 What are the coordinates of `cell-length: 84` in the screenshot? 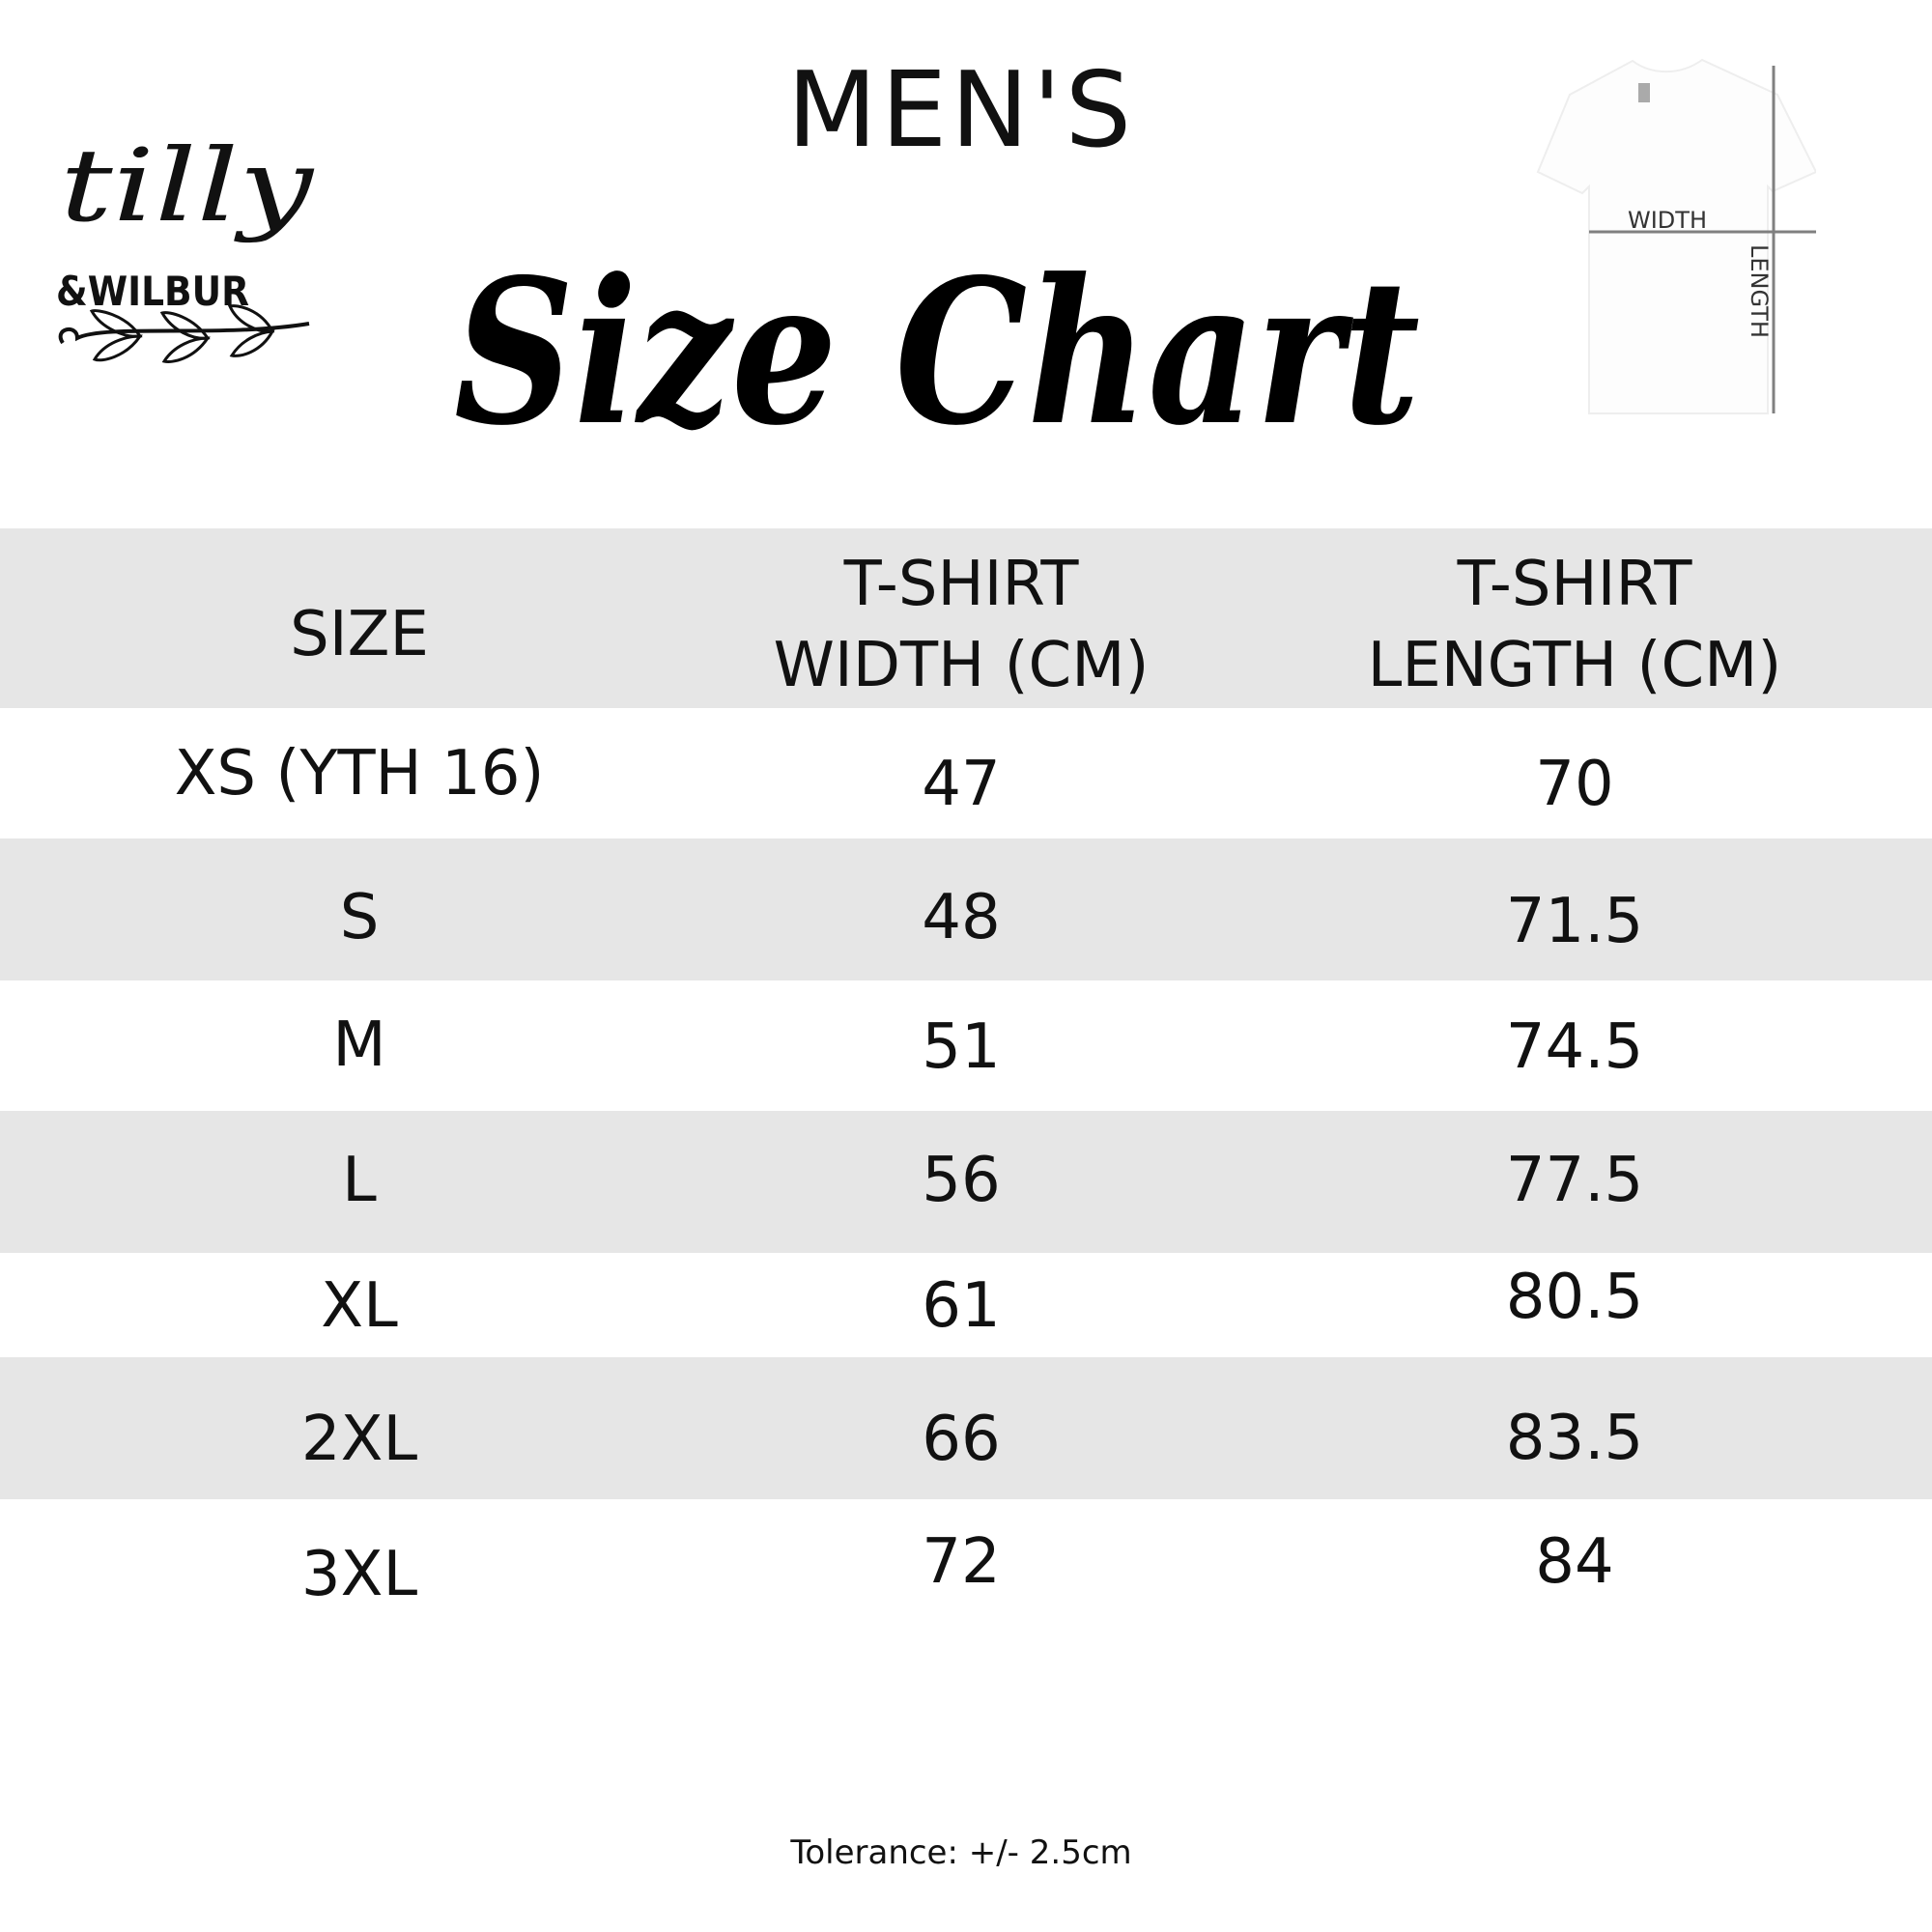 It's located at (1574, 1562).